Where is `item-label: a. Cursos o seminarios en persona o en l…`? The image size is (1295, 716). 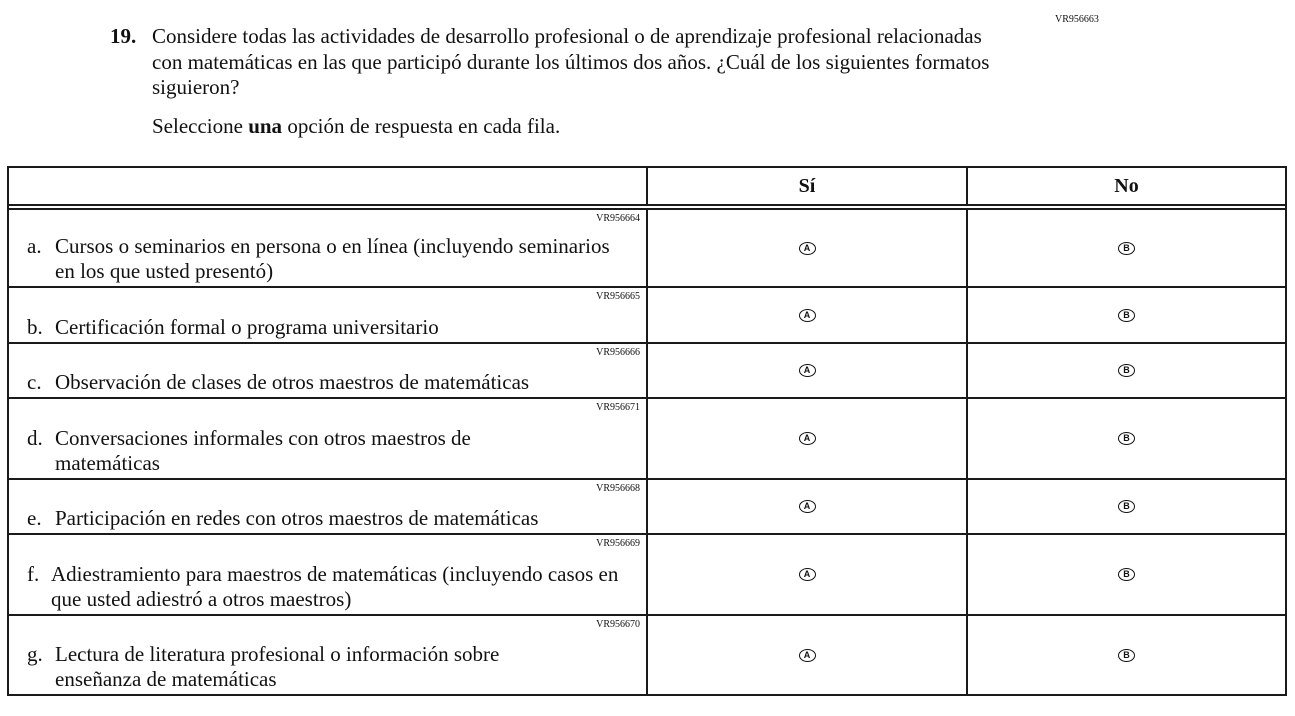
item-label: a. Cursos o seminarios en persona o en l… is located at coordinates (327, 258).